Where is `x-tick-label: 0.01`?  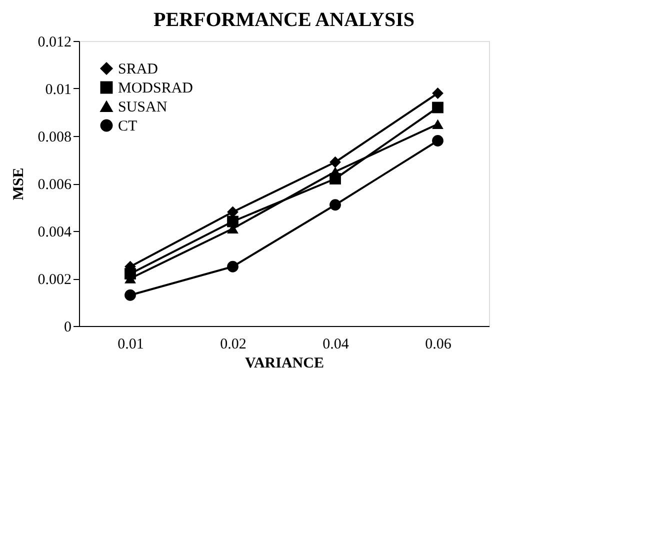 x-tick-label: 0.01 is located at coordinates (131, 344).